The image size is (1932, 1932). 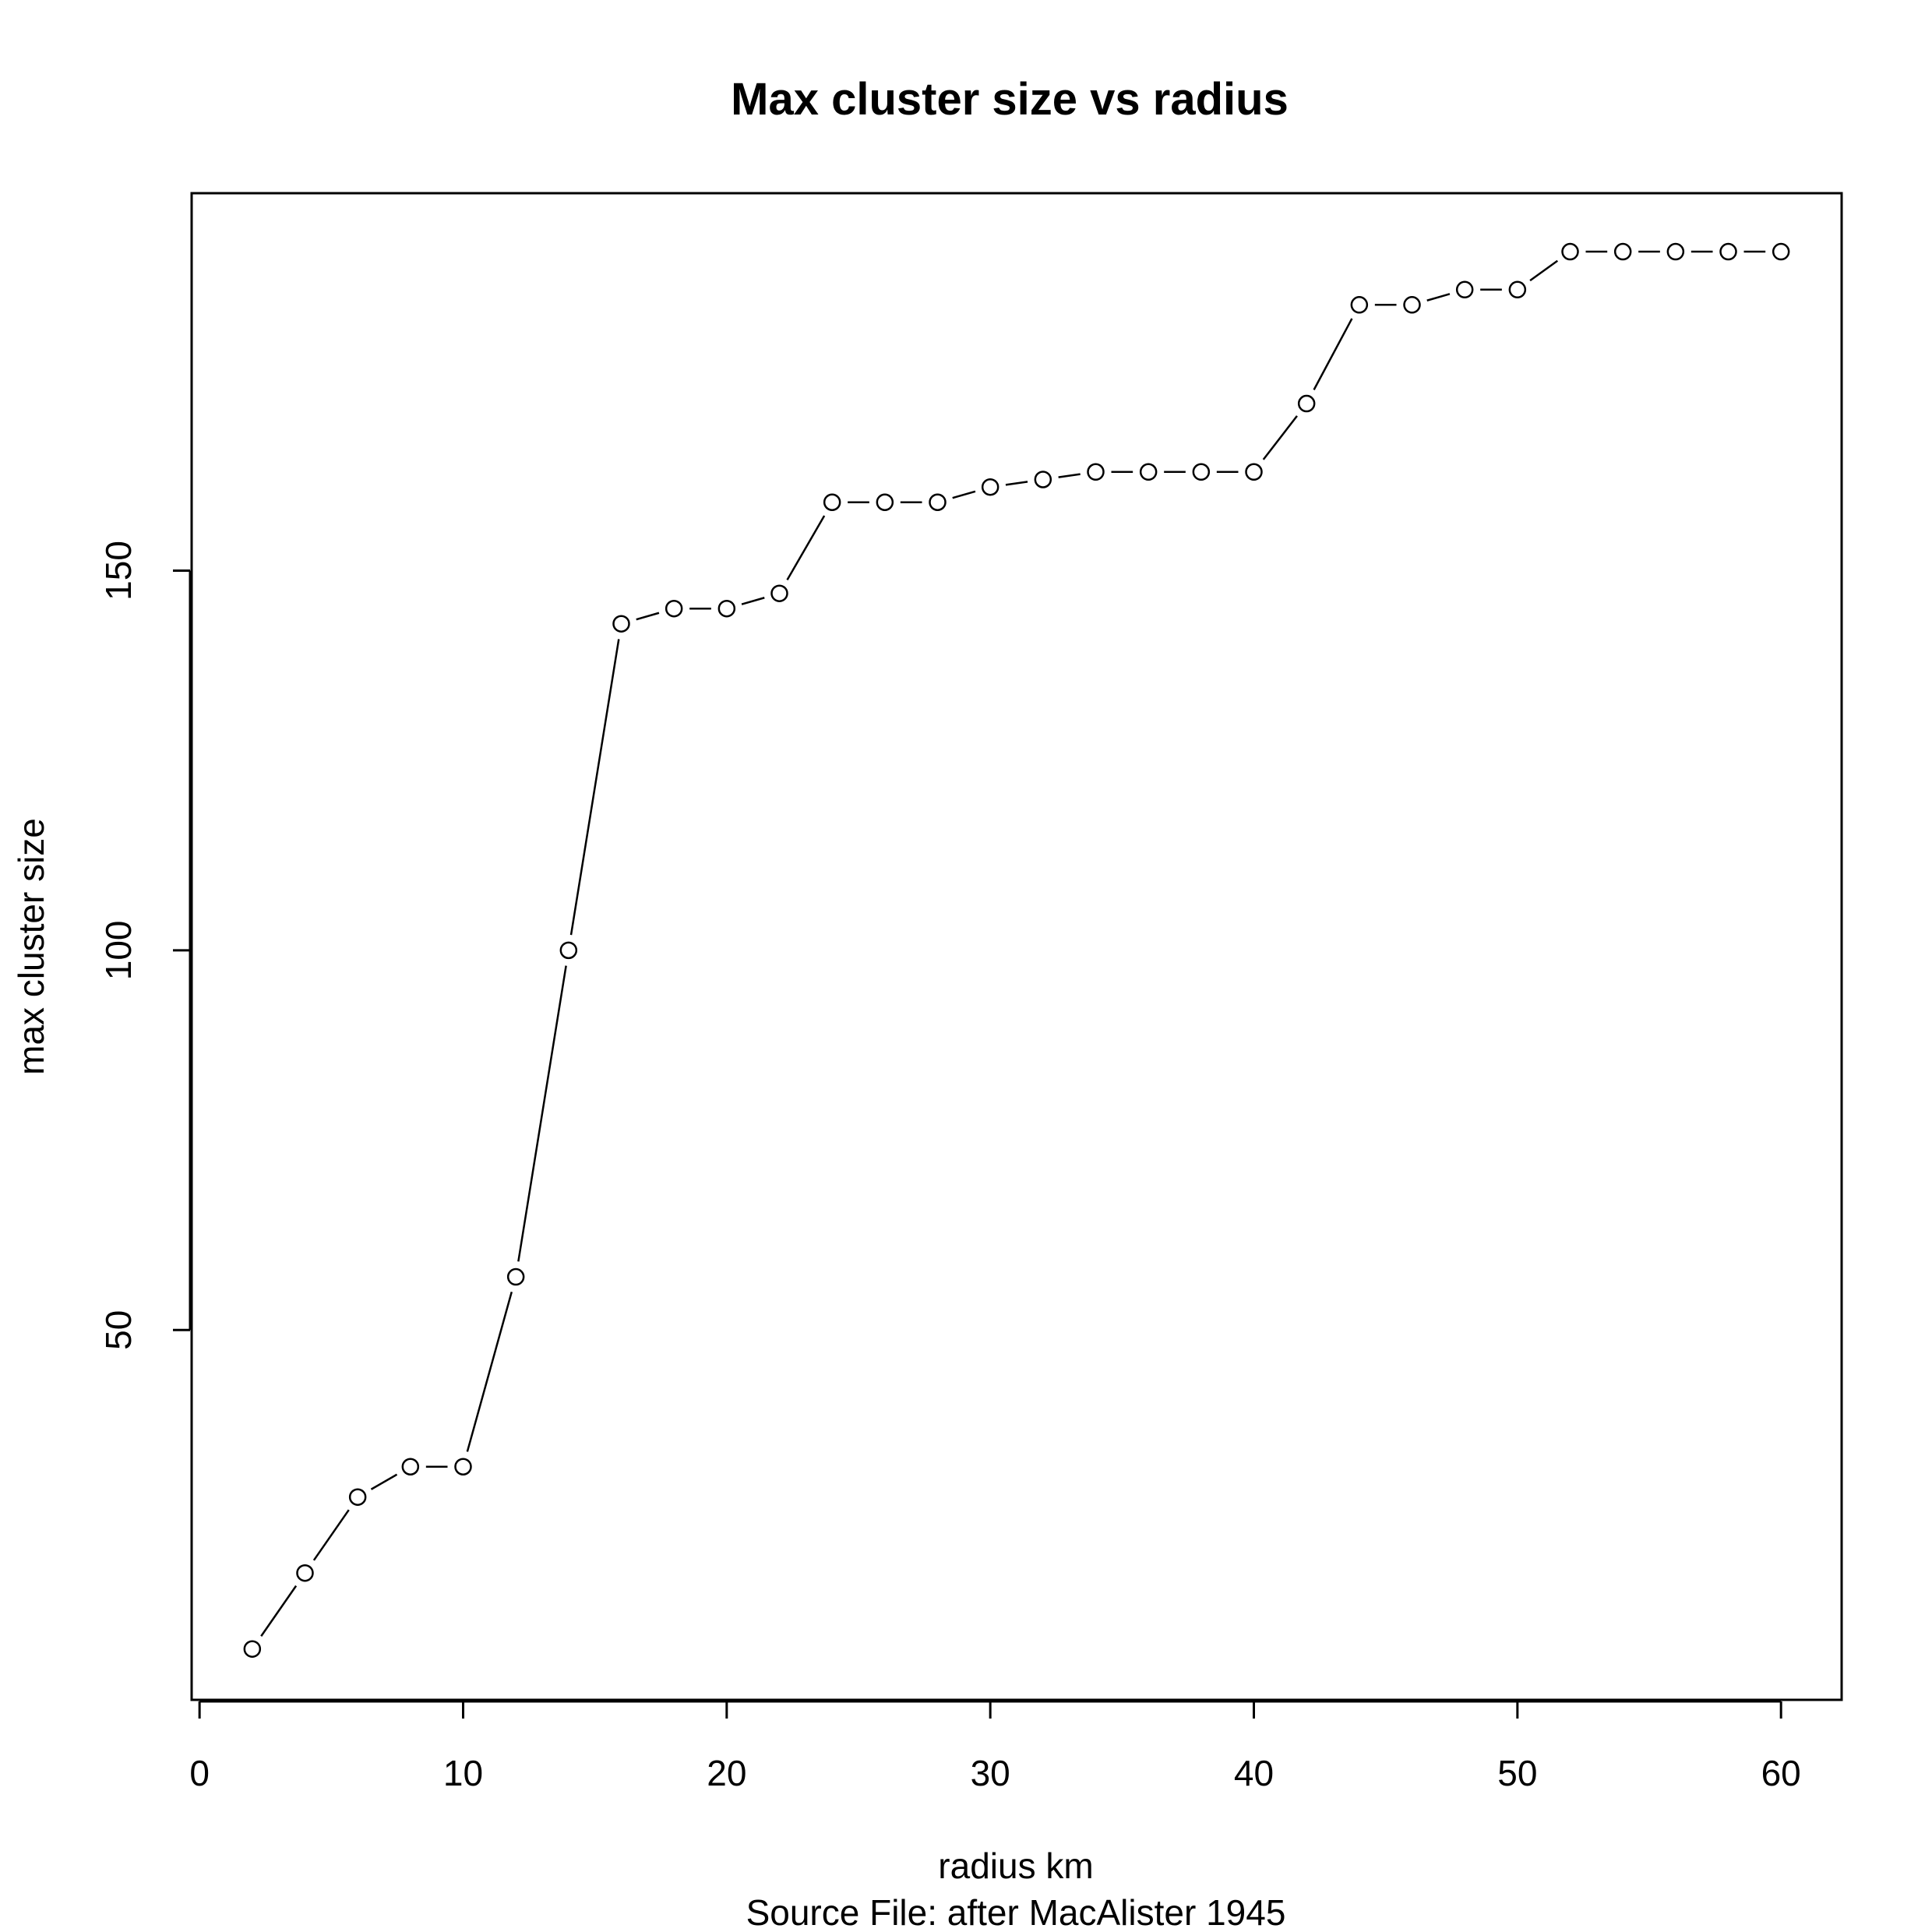 What do you see at coordinates (995, 1746) in the screenshot?
I see `x-axis: 0 10 20 30 40 50 60` at bounding box center [995, 1746].